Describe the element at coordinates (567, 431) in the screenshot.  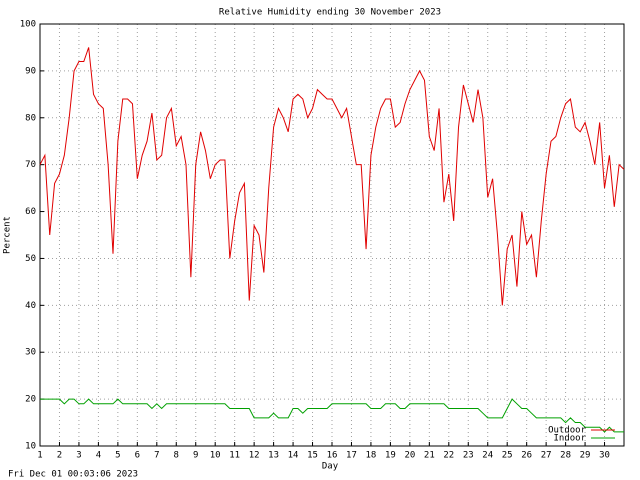
I see `legend-label: Outdoor` at that location.